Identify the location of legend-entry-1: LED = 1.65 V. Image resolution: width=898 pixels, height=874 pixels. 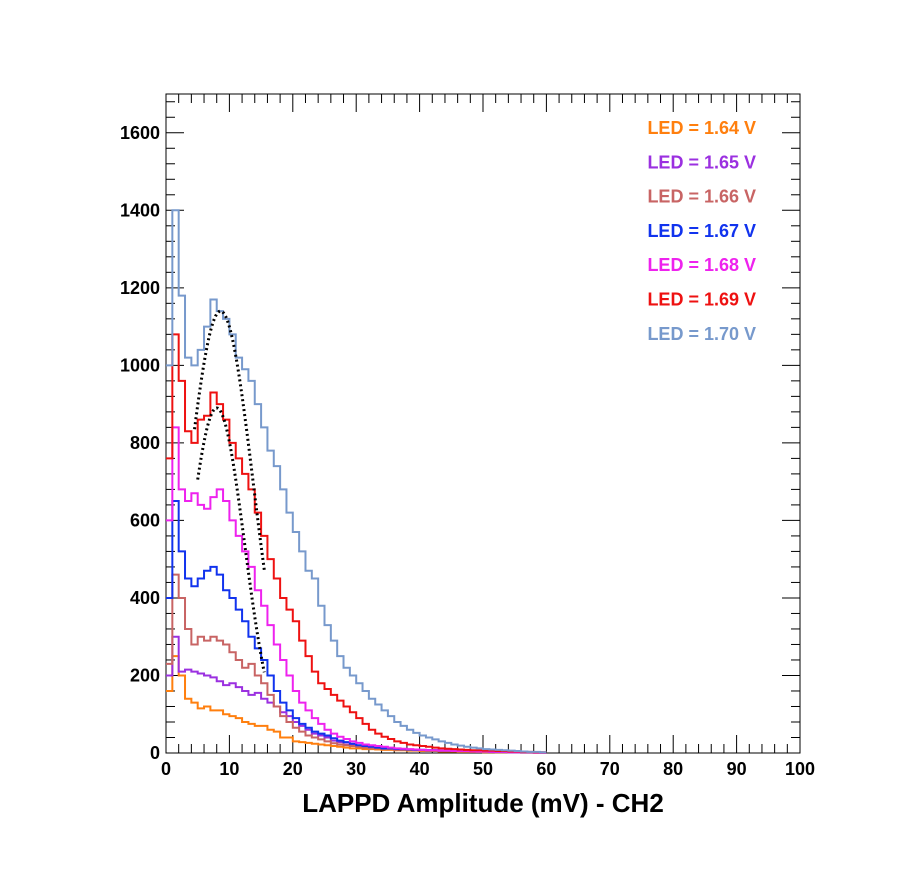
(701, 162).